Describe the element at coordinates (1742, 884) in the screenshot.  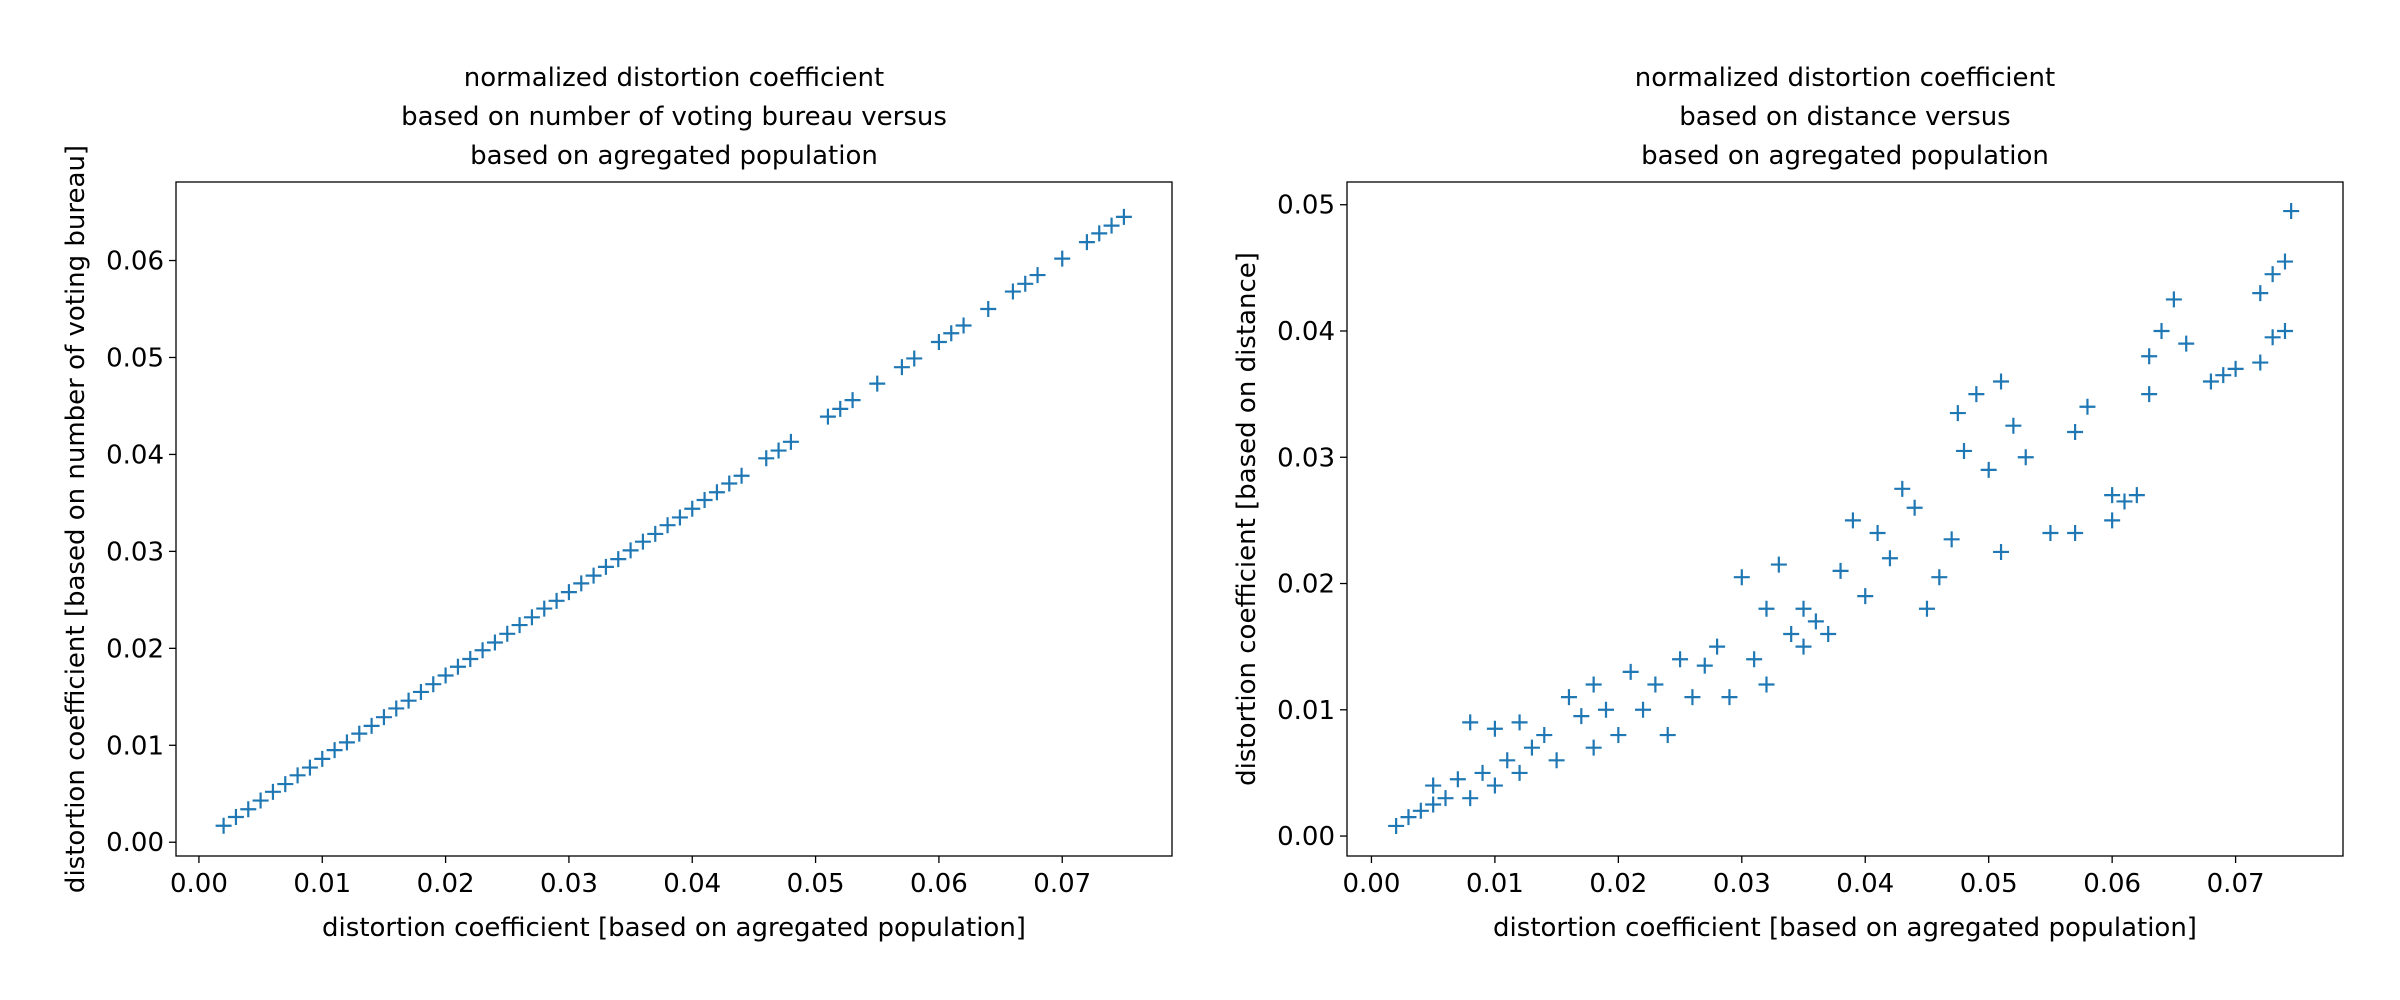
I see `x-tick-label: 0.03` at that location.